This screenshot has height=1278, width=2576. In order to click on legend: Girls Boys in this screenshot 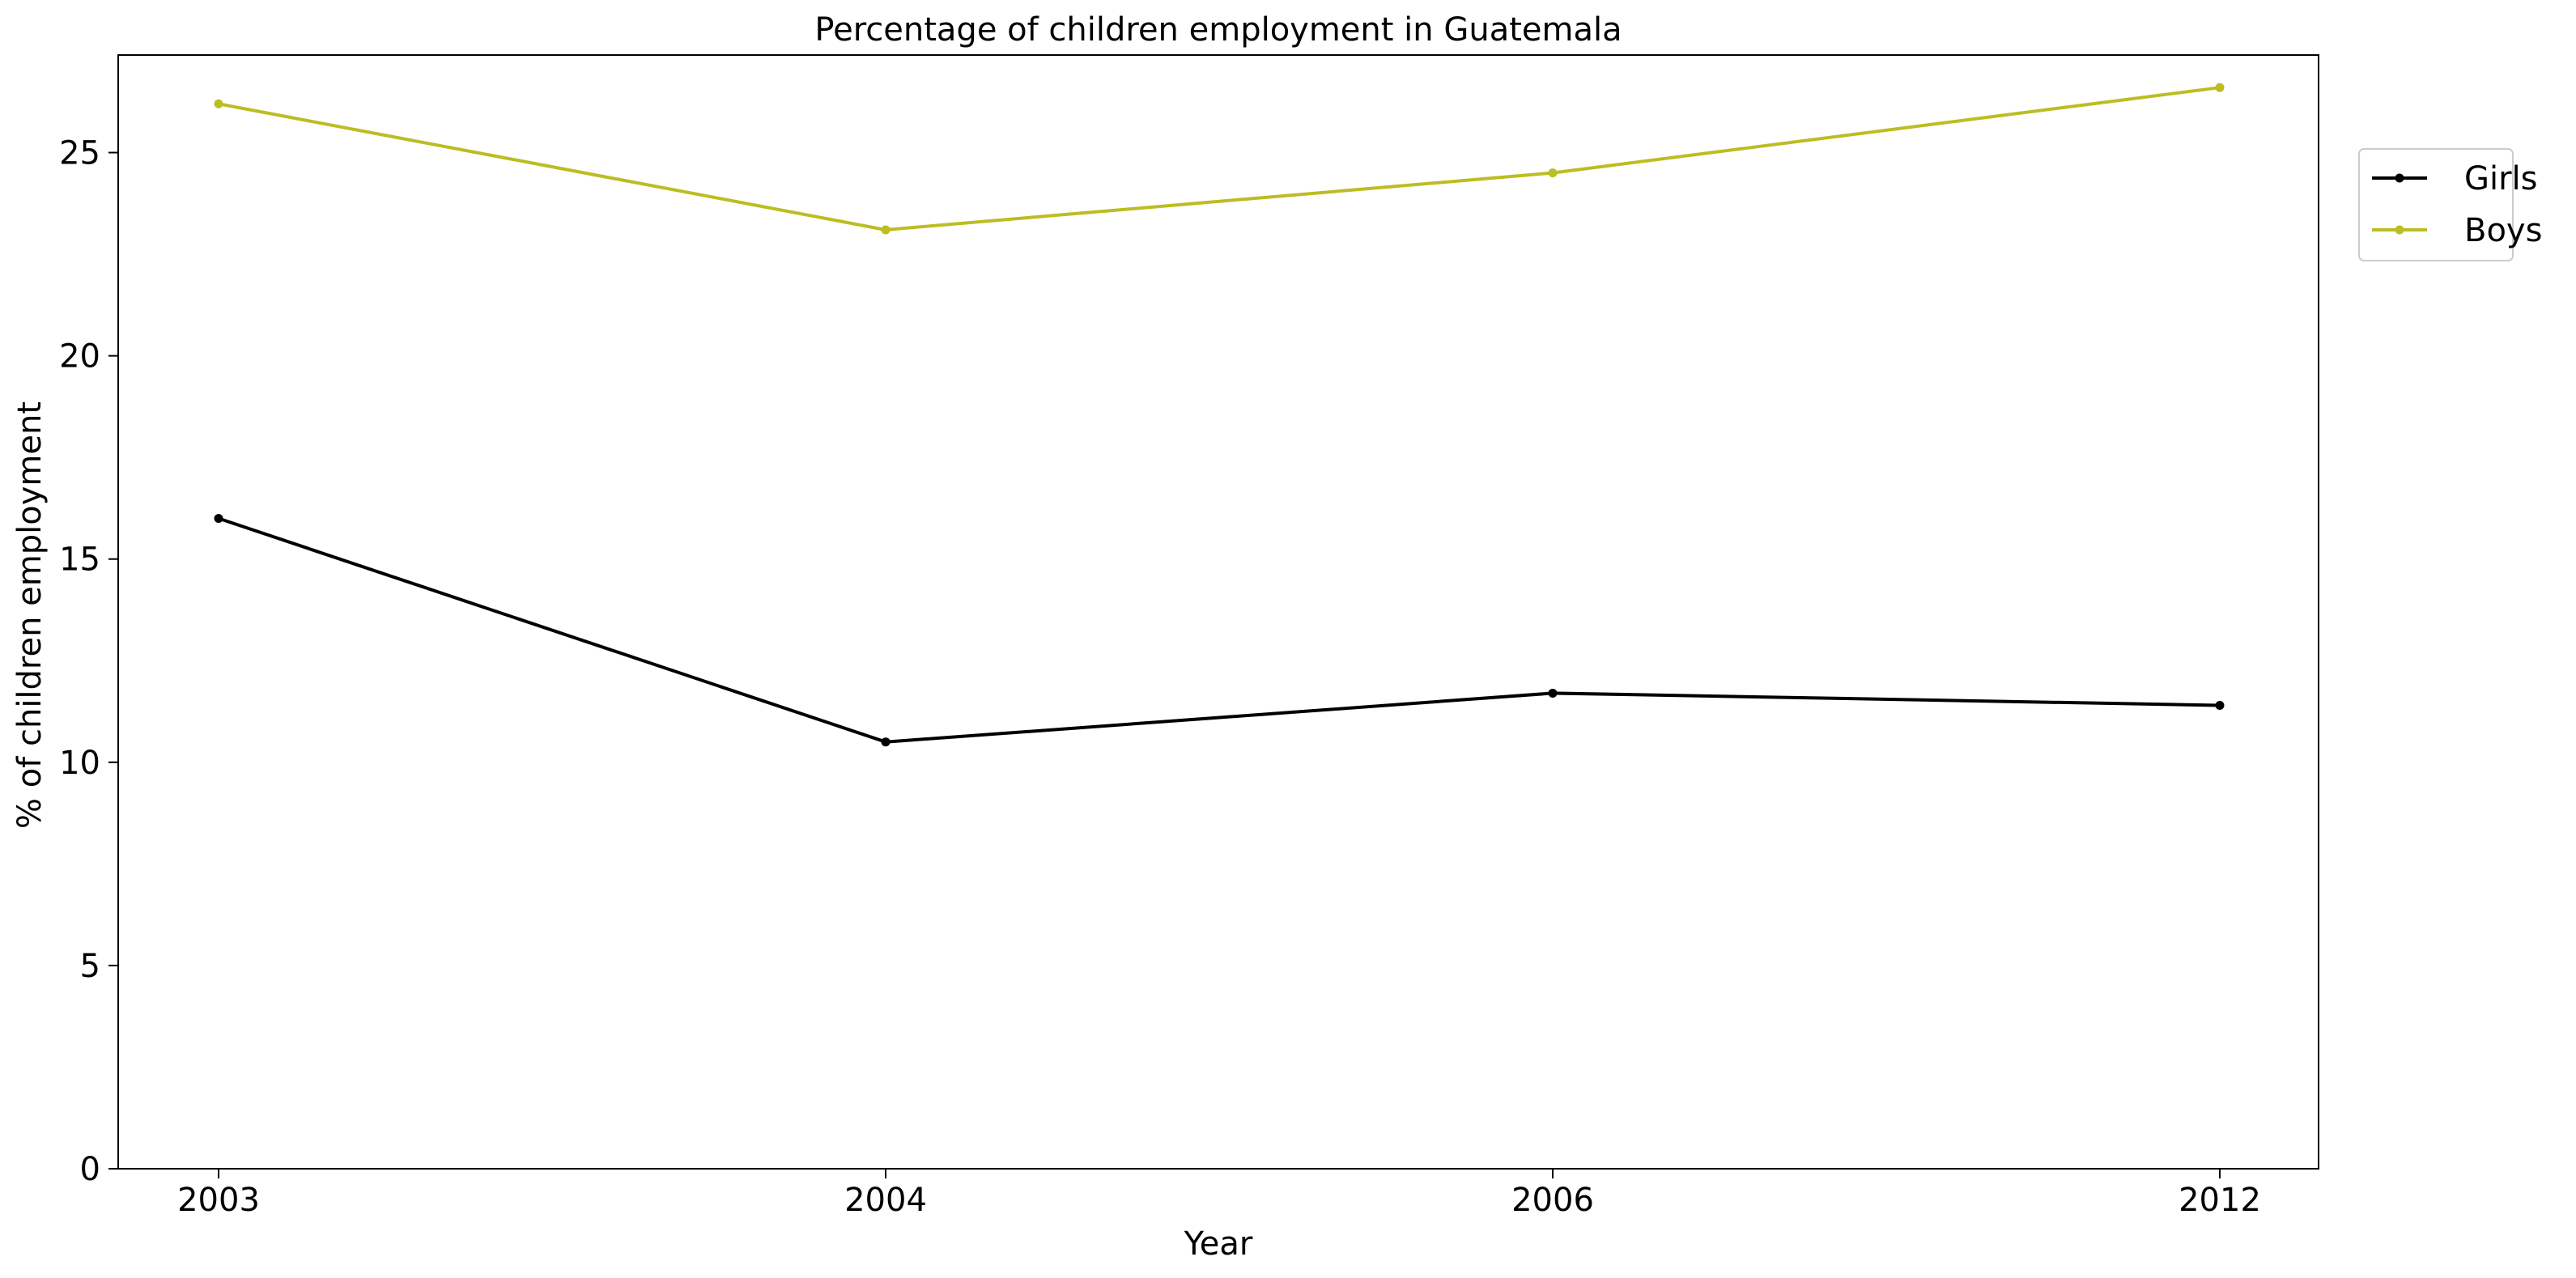, I will do `click(2450, 204)`.